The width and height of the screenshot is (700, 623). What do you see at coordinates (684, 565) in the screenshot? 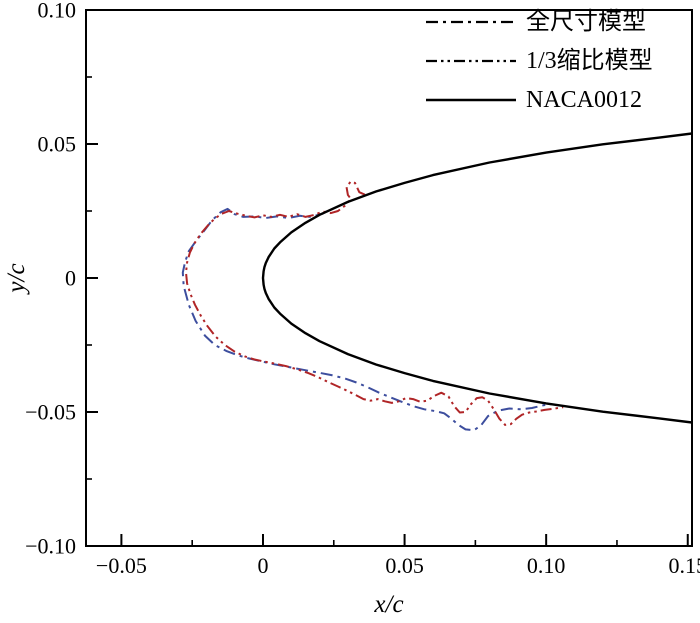
I see `x-tick-label: 0.15` at bounding box center [684, 565].